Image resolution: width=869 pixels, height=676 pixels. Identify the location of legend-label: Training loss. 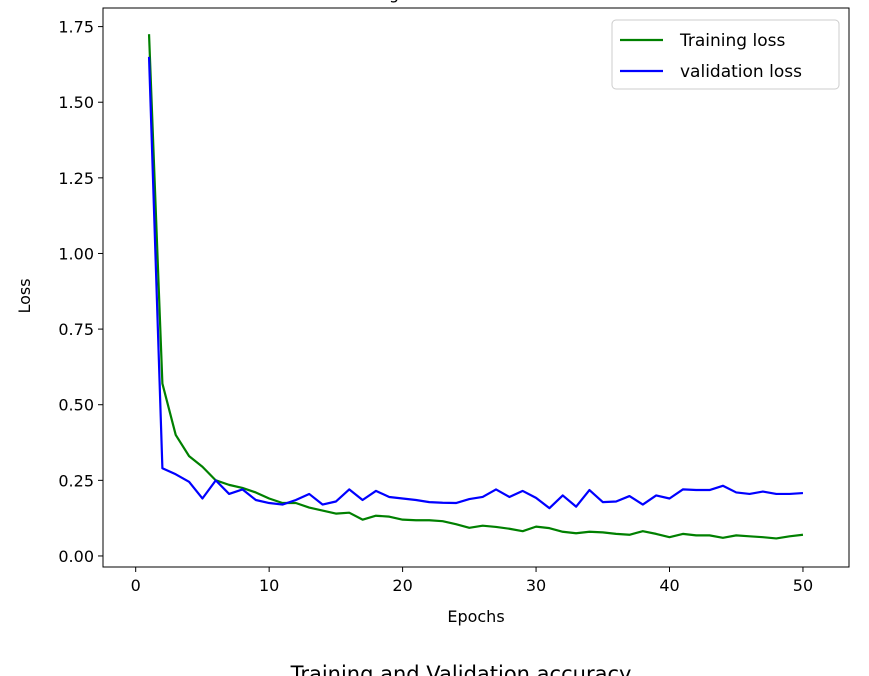
(732, 41).